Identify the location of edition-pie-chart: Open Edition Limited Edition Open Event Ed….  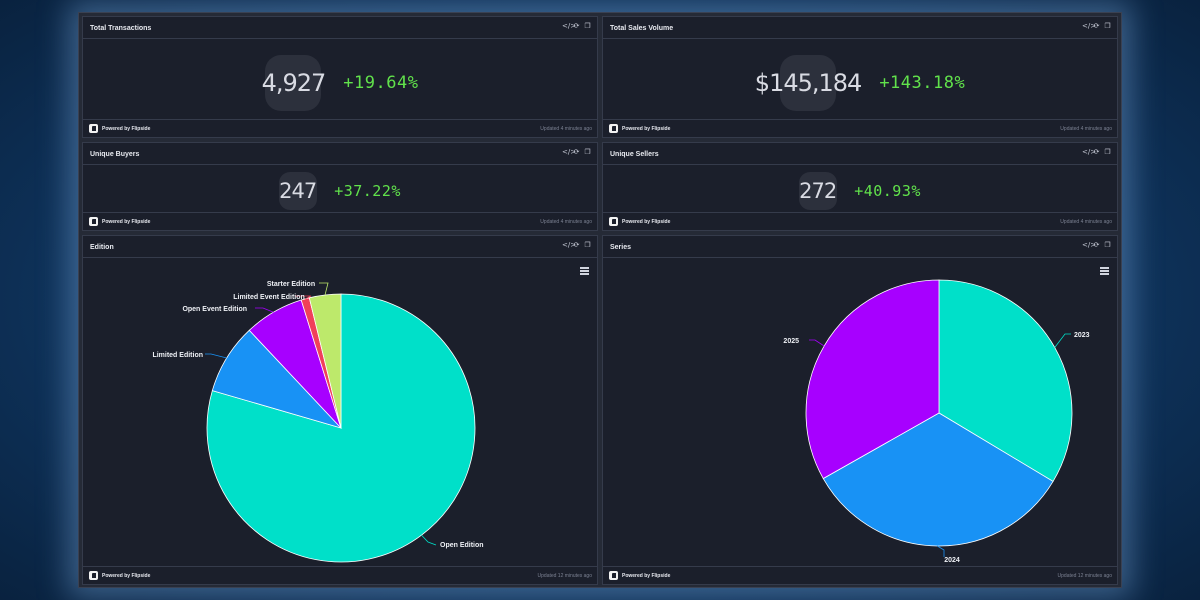
(318, 422).